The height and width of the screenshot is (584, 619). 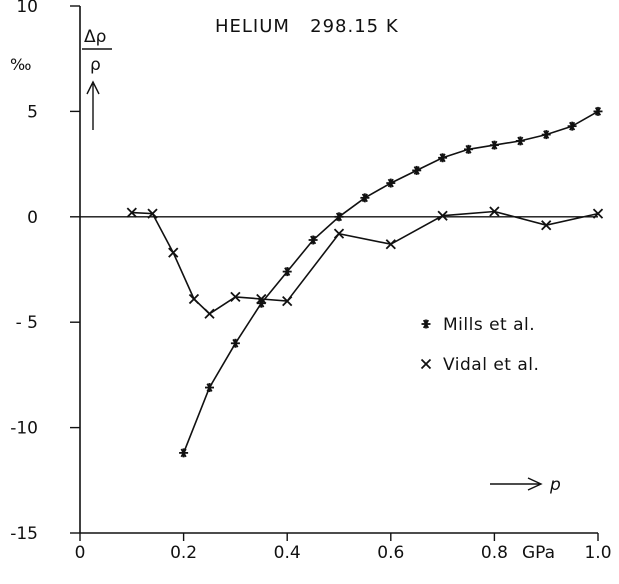 What do you see at coordinates (479, 345) in the screenshot?
I see `legend: Mills et al. Vidal et al.` at bounding box center [479, 345].